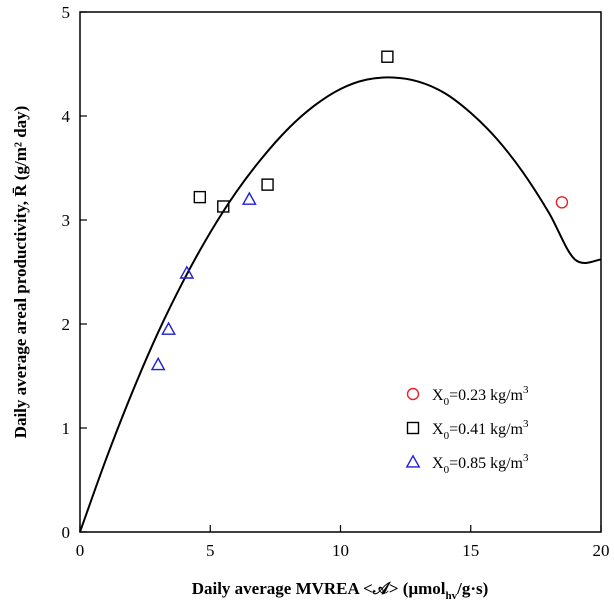 This screenshot has width=614, height=606. I want to click on legend-label: X0=0.85 kg/m3, so click(480, 464).